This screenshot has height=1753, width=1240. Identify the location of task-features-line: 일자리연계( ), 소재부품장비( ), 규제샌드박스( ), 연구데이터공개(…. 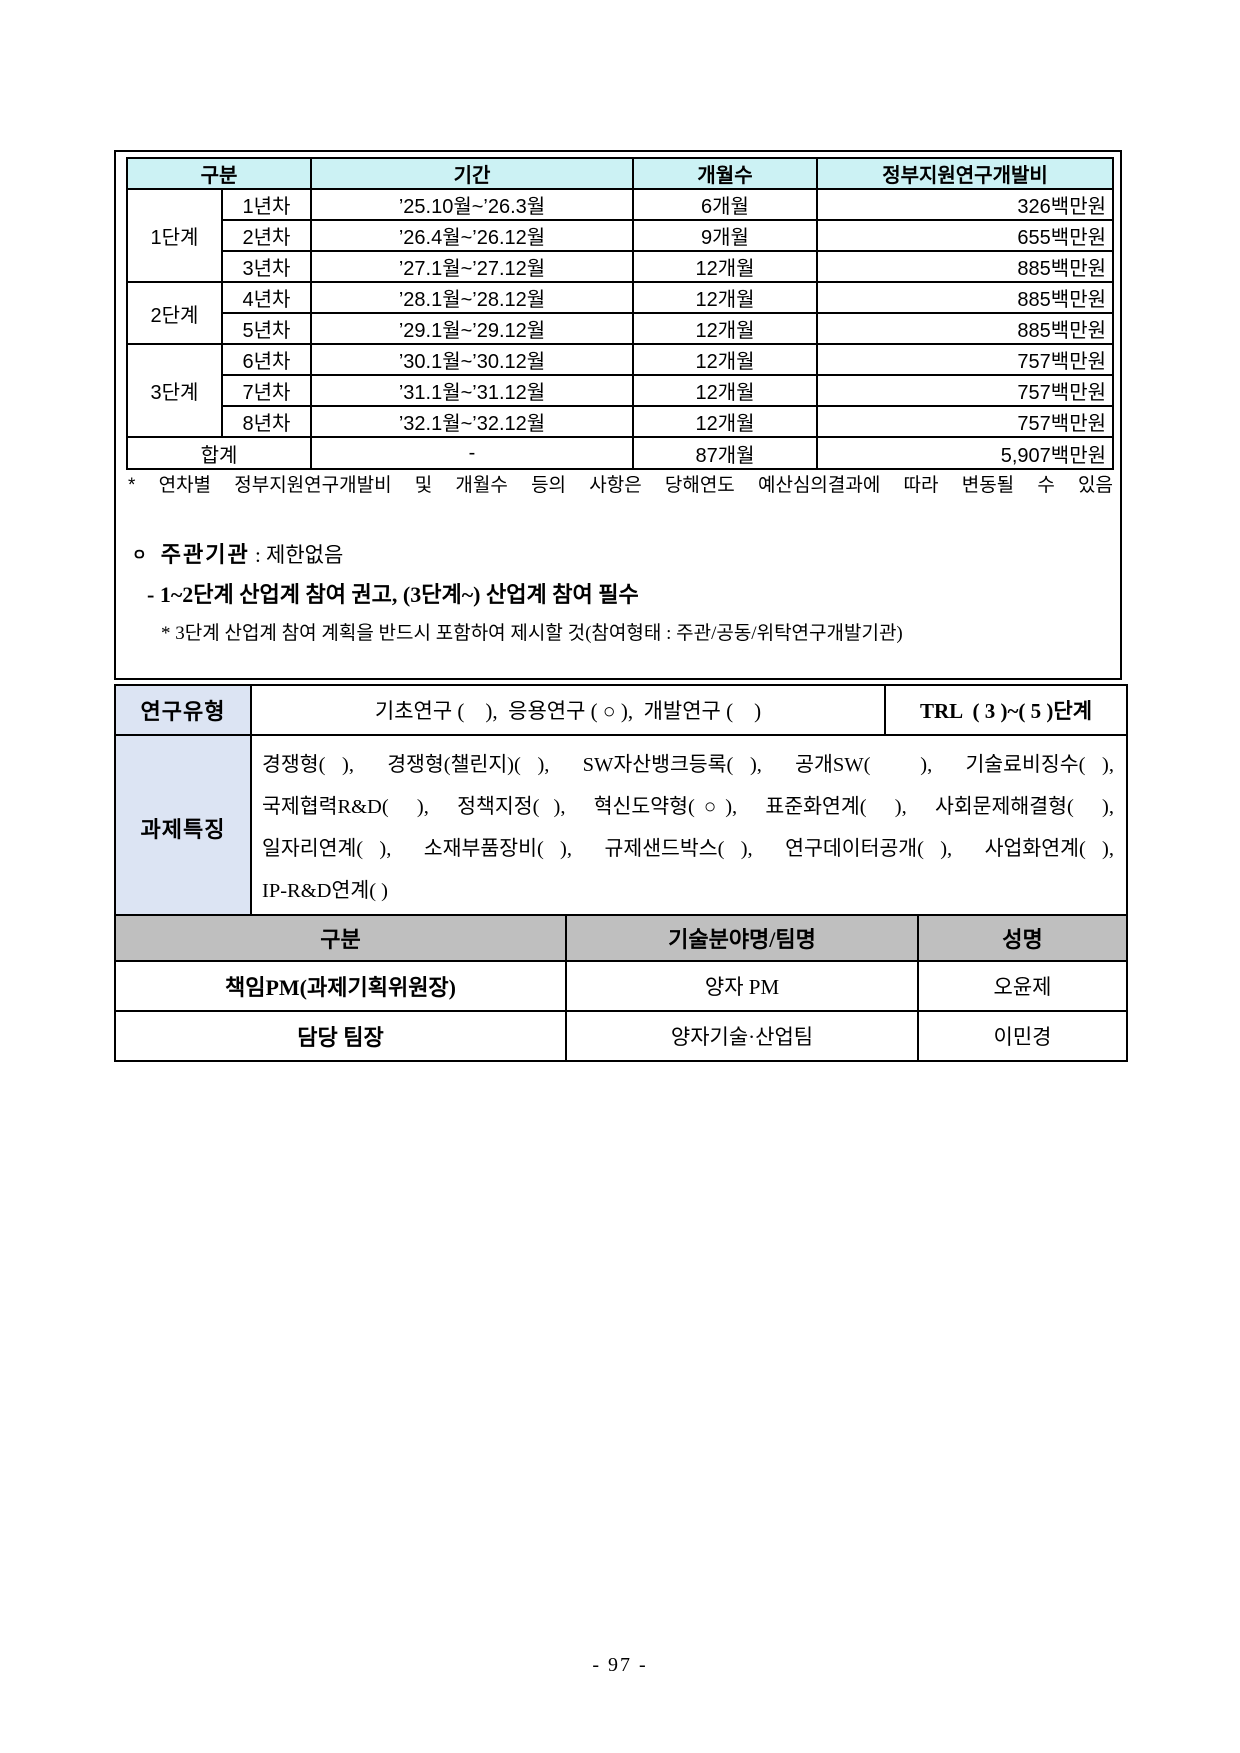
(688, 849).